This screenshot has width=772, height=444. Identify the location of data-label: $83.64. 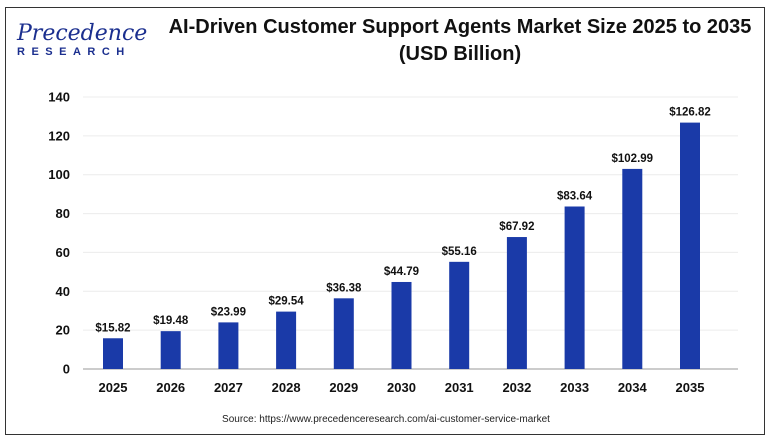
(575, 196).